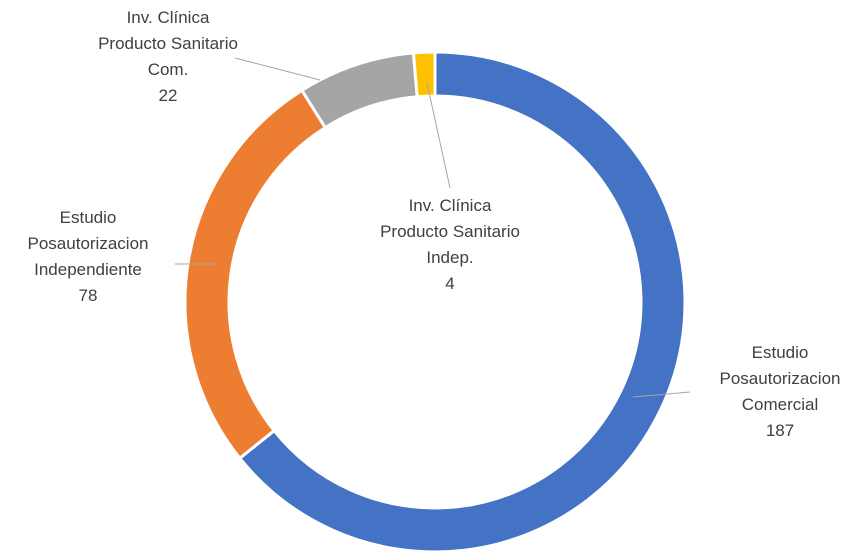 Image resolution: width=854 pixels, height=552 pixels. What do you see at coordinates (168, 43) in the screenshot?
I see `slice-name: Inv. Clínica Producto Sanitario Com.` at bounding box center [168, 43].